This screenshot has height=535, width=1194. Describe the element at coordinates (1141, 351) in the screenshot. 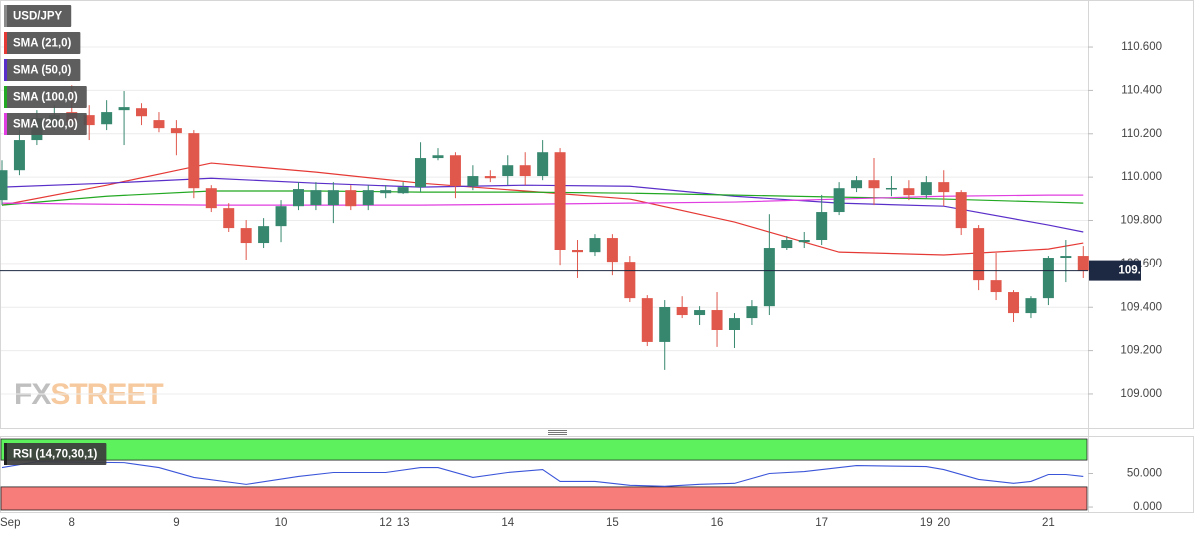

I see `y-tick-label: 109.200` at that location.